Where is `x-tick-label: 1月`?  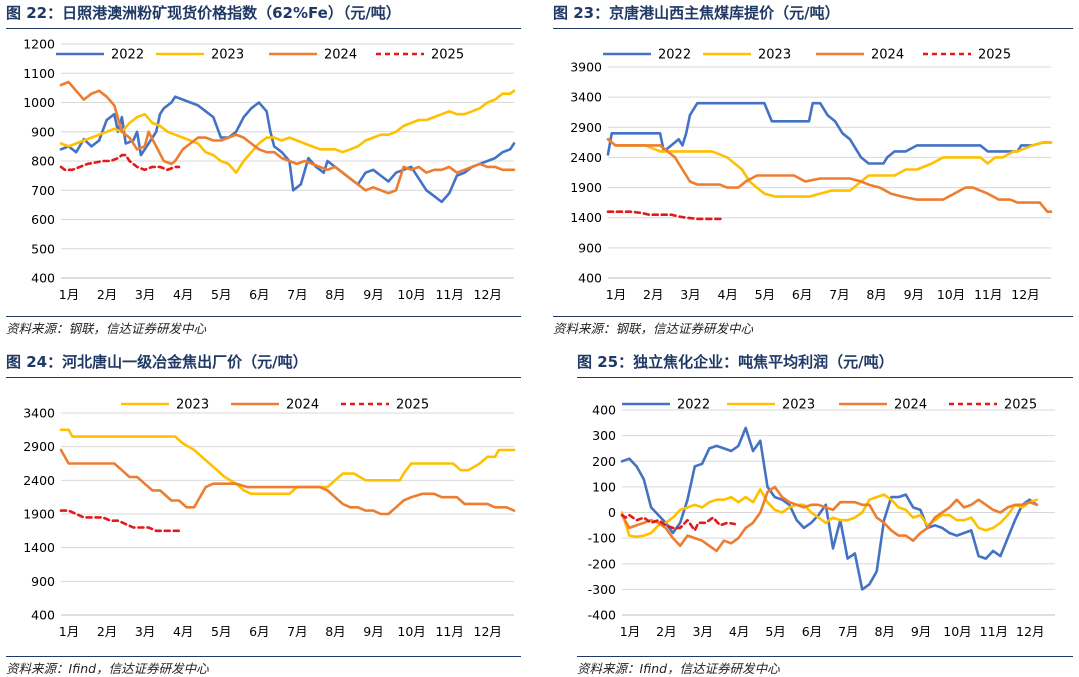
x-tick-label: 1月 is located at coordinates (616, 294).